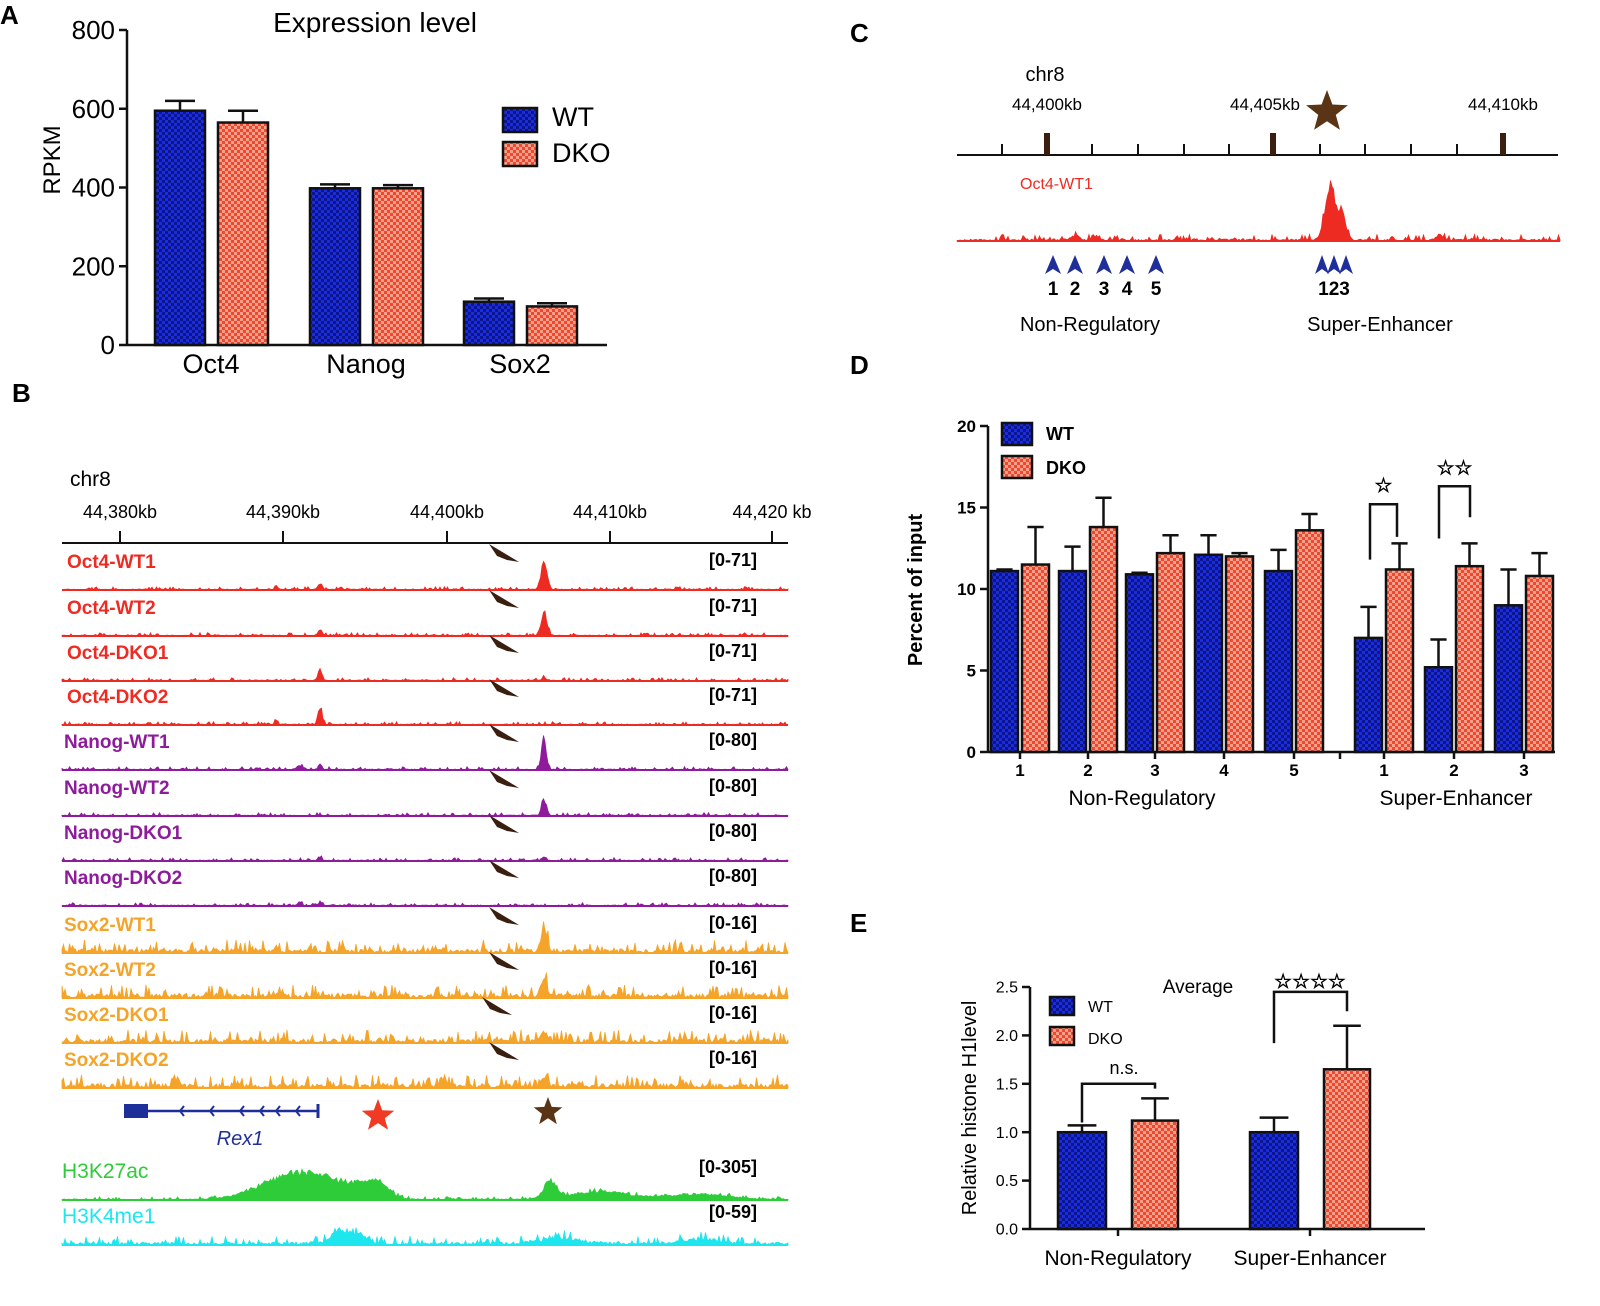 This screenshot has width=1600, height=1306. What do you see at coordinates (1066, 468) in the screenshot?
I see `chart-d-legend-dko: DKO` at bounding box center [1066, 468].